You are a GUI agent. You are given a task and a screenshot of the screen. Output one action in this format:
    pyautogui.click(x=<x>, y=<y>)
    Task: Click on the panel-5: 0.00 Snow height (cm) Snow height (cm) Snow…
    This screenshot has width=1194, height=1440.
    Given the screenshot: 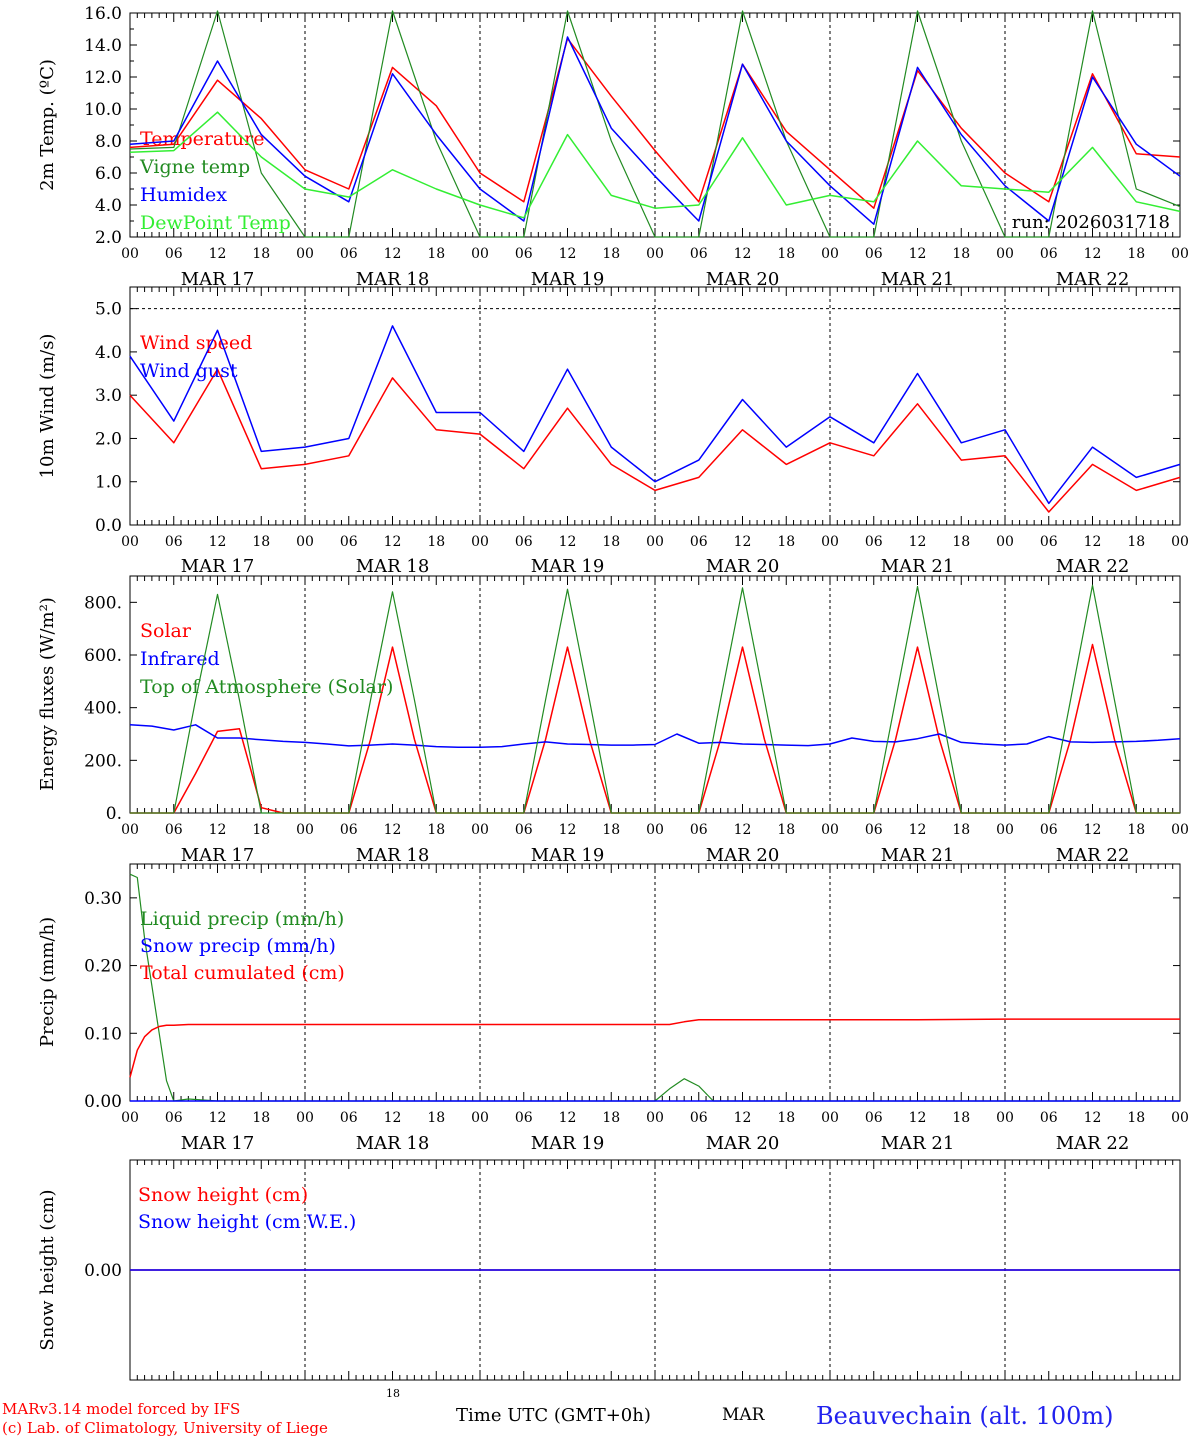 What is the action you would take?
    pyautogui.click(x=609, y=1270)
    